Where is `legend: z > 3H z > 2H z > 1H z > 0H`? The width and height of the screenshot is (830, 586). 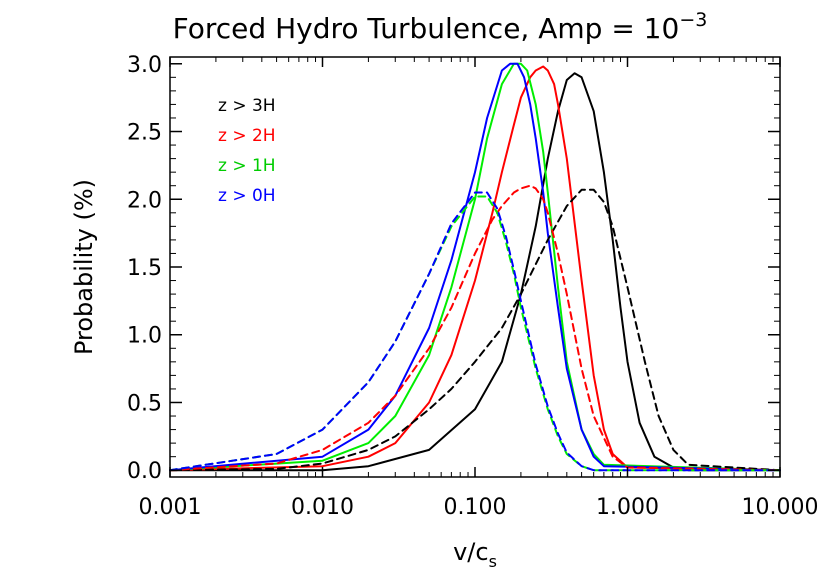
legend: z > 3H z > 2H z > 1H z > 0H is located at coordinates (247, 151).